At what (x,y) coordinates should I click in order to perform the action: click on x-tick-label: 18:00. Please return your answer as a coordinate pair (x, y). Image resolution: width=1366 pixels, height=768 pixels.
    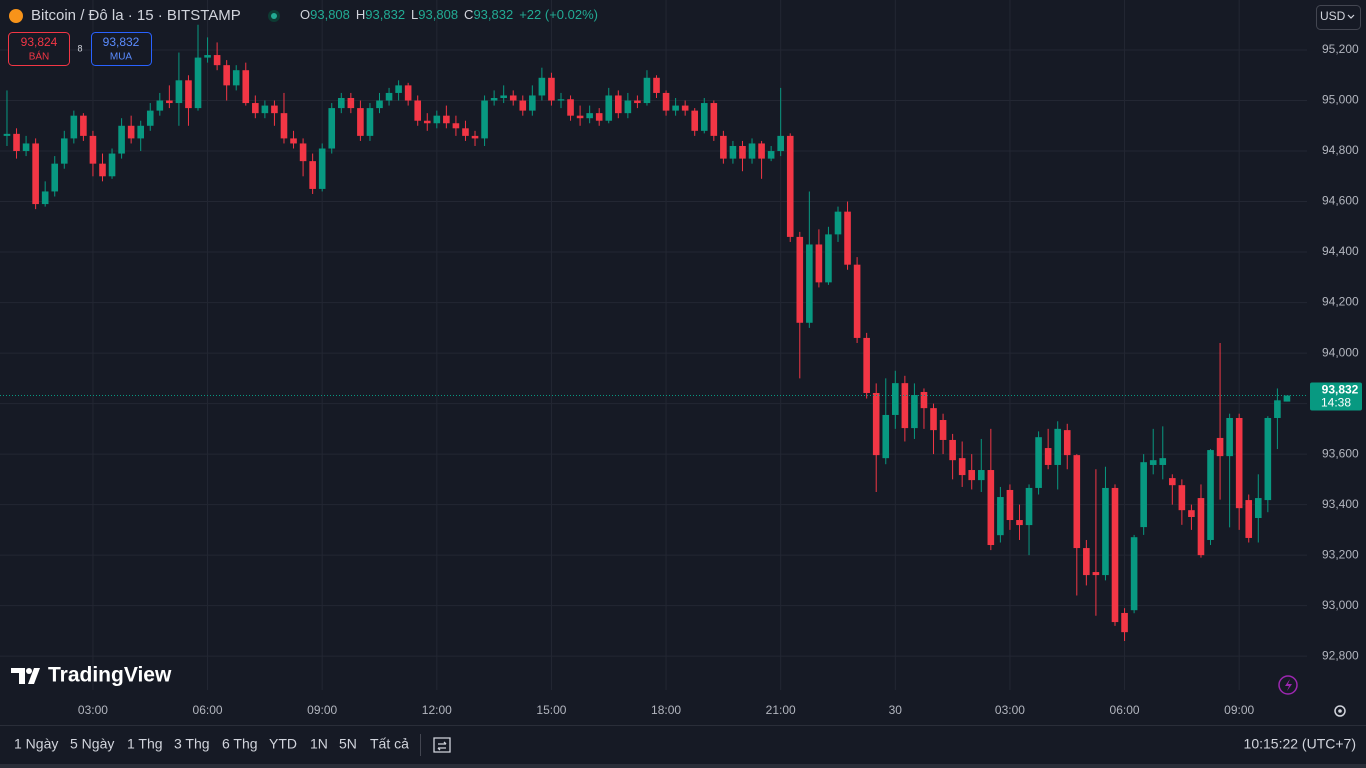
    Looking at the image, I should click on (666, 710).